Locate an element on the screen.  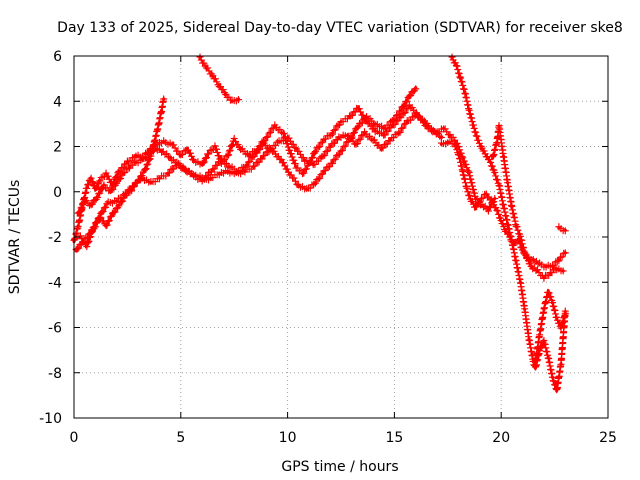
y-tick-label: 2 is located at coordinates (57, 148).